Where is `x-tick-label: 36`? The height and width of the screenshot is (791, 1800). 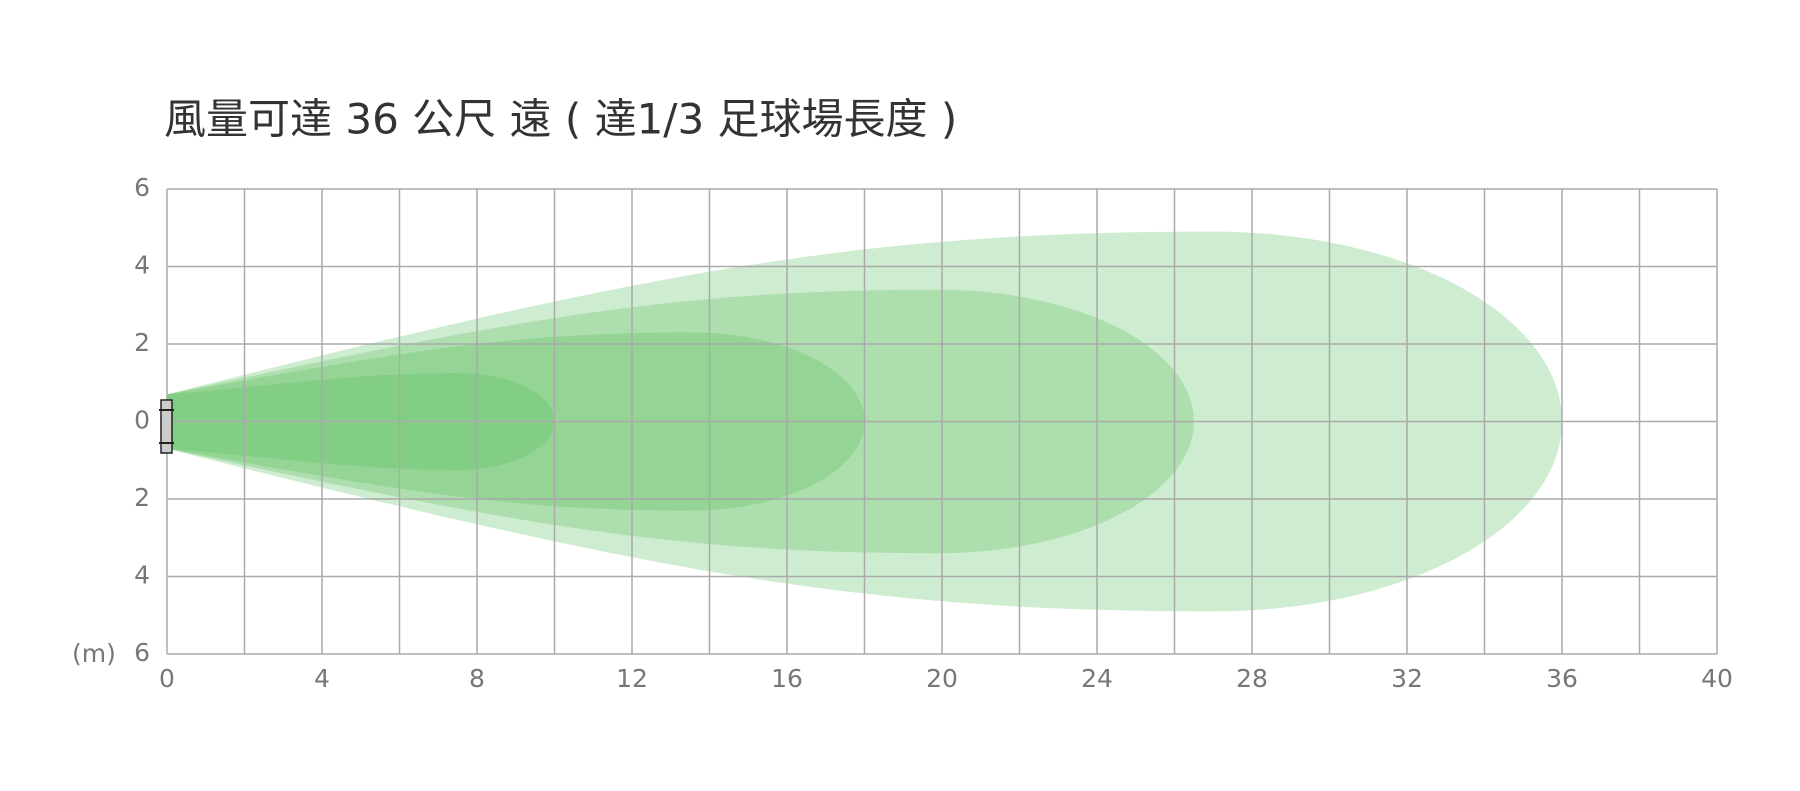
x-tick-label: 36 is located at coordinates (1562, 678).